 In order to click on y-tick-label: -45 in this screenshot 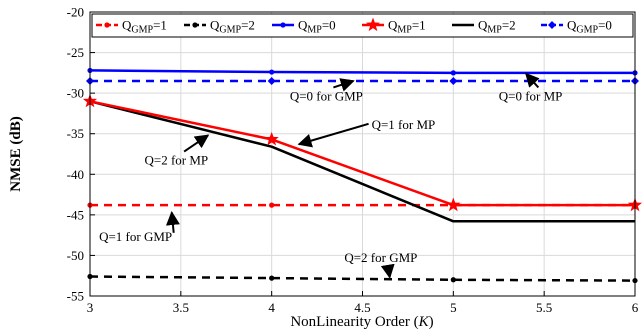, I will do `click(75, 214)`.